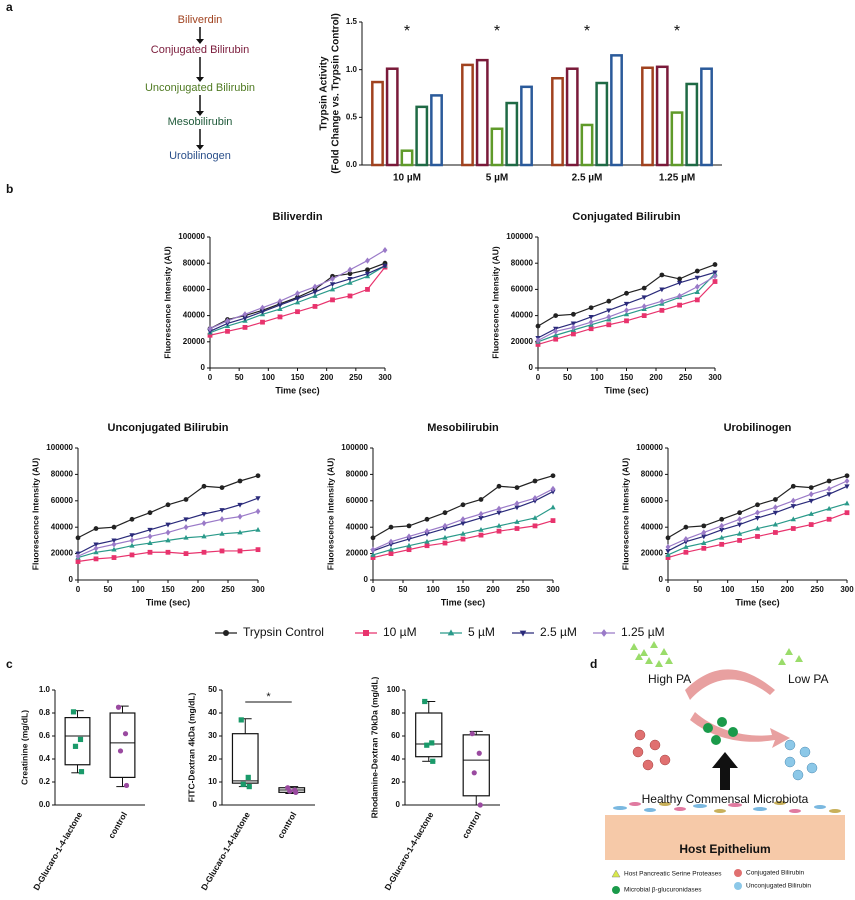 This screenshot has width=855, height=900. I want to click on y-tick-label: 20000, so click(652, 553).